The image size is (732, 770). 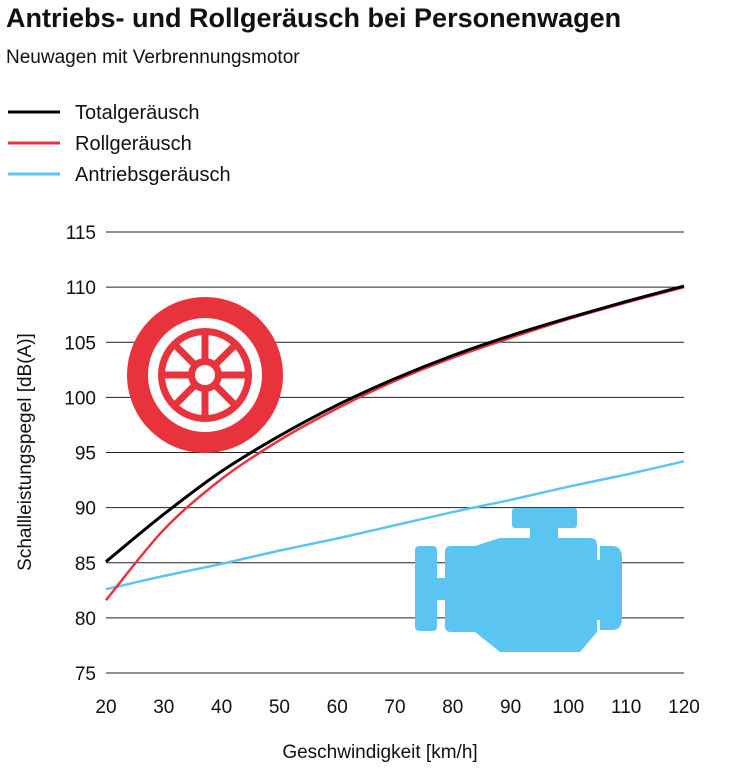 What do you see at coordinates (684, 707) in the screenshot?
I see `x-tick-label: 120` at bounding box center [684, 707].